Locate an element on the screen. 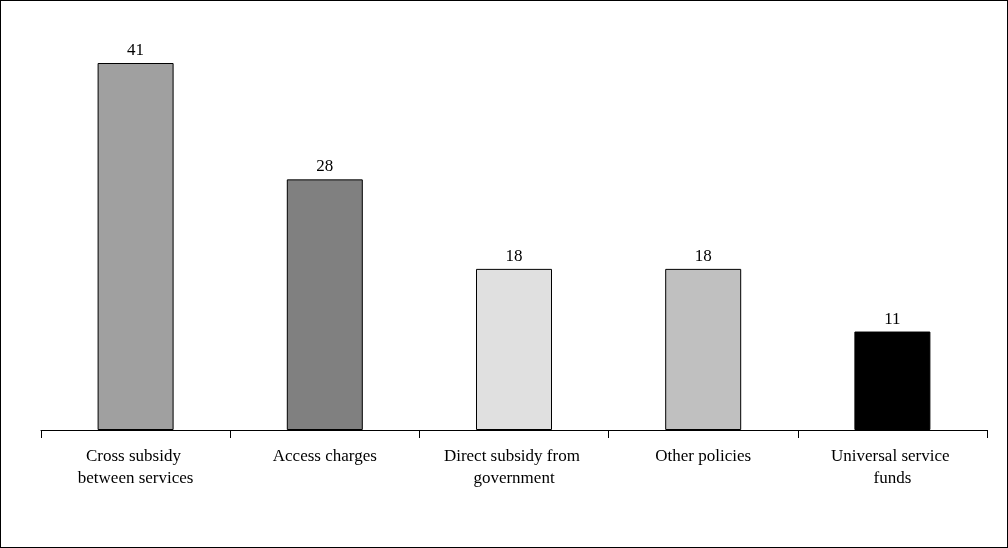 The width and height of the screenshot is (1008, 548). x-tick-label: Cross subsidy between services is located at coordinates (135, 466).